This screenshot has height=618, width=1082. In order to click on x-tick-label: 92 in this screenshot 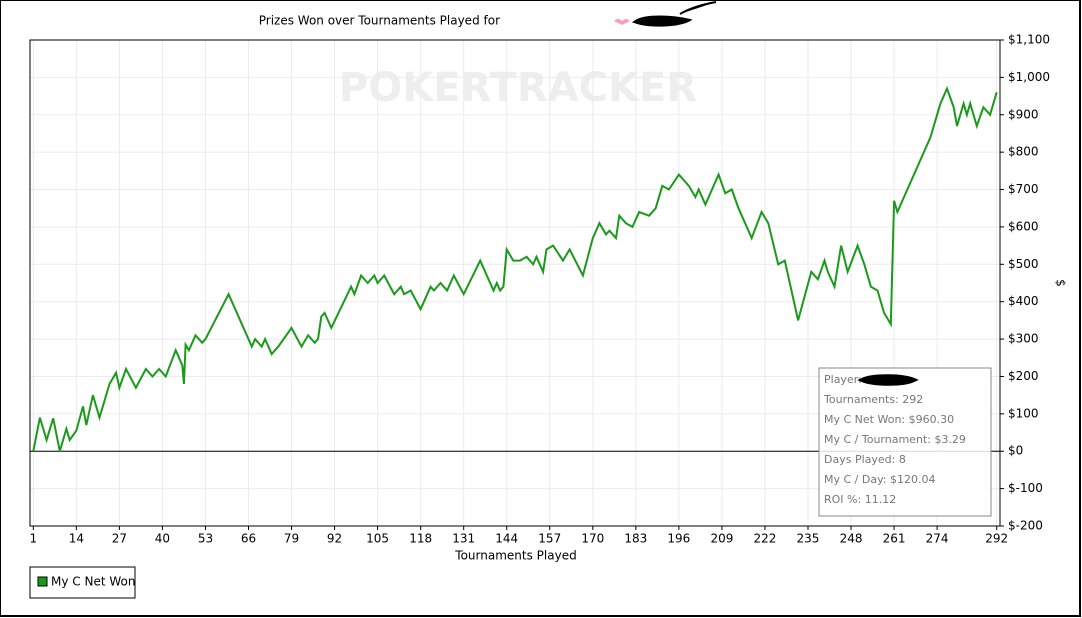, I will do `click(334, 539)`.